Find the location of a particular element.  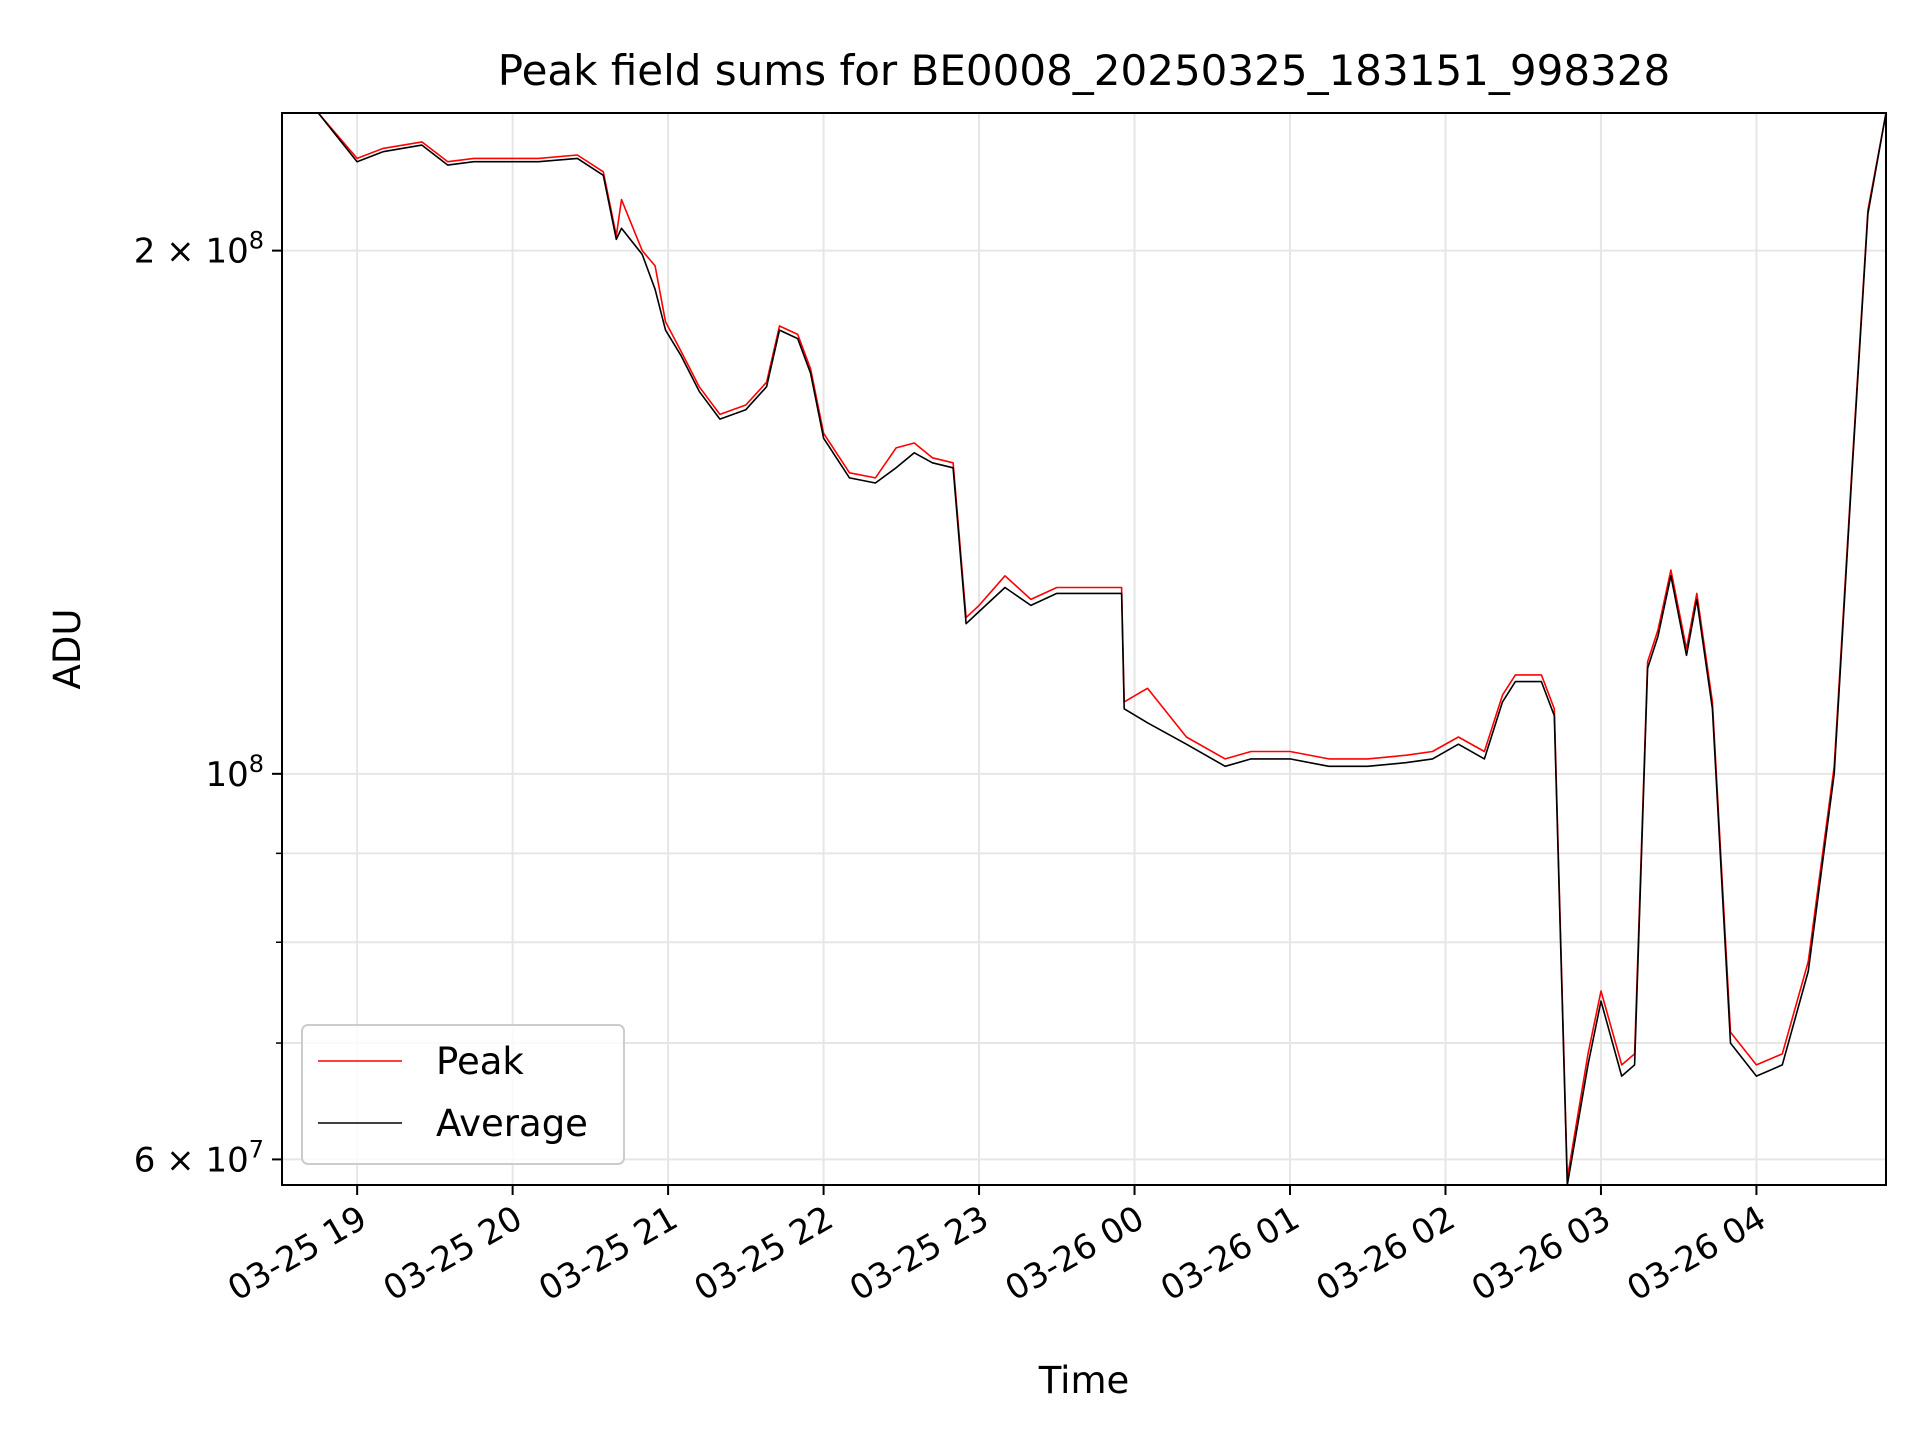

legend: Peak Average is located at coordinates (463, 1094).